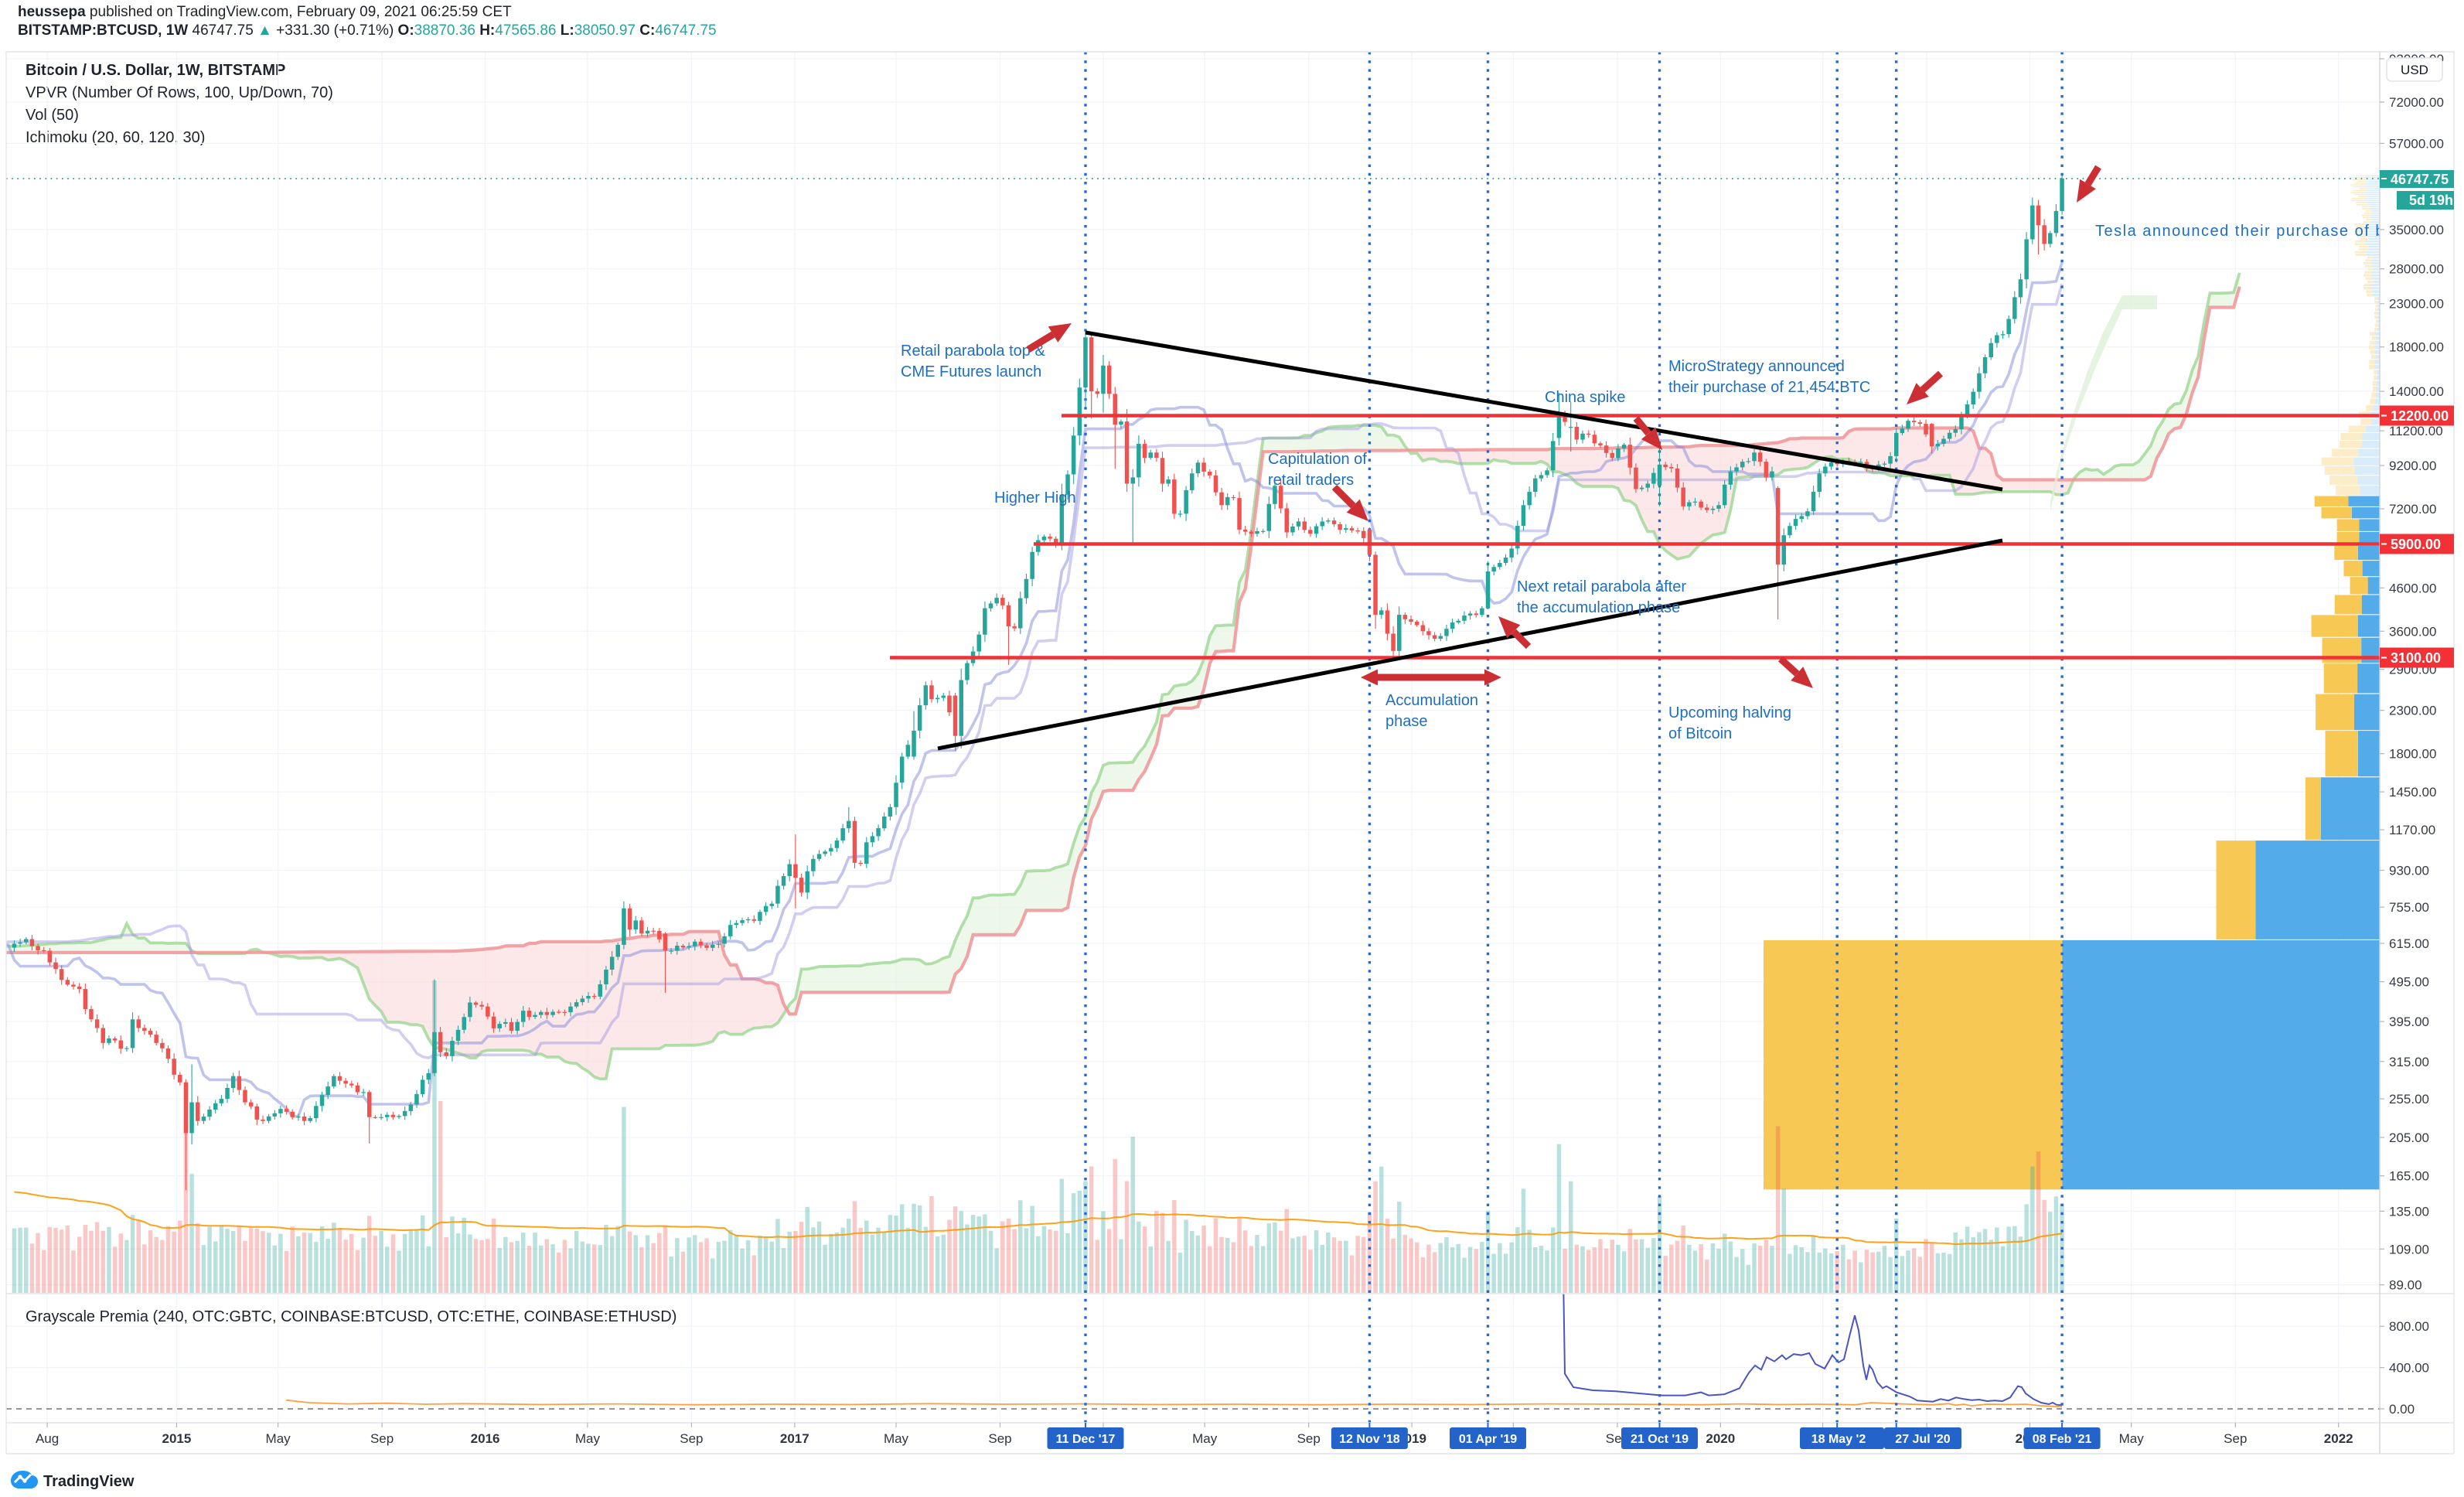  Describe the element at coordinates (2338, 1438) in the screenshot. I see `svg-text: 2022` at that location.